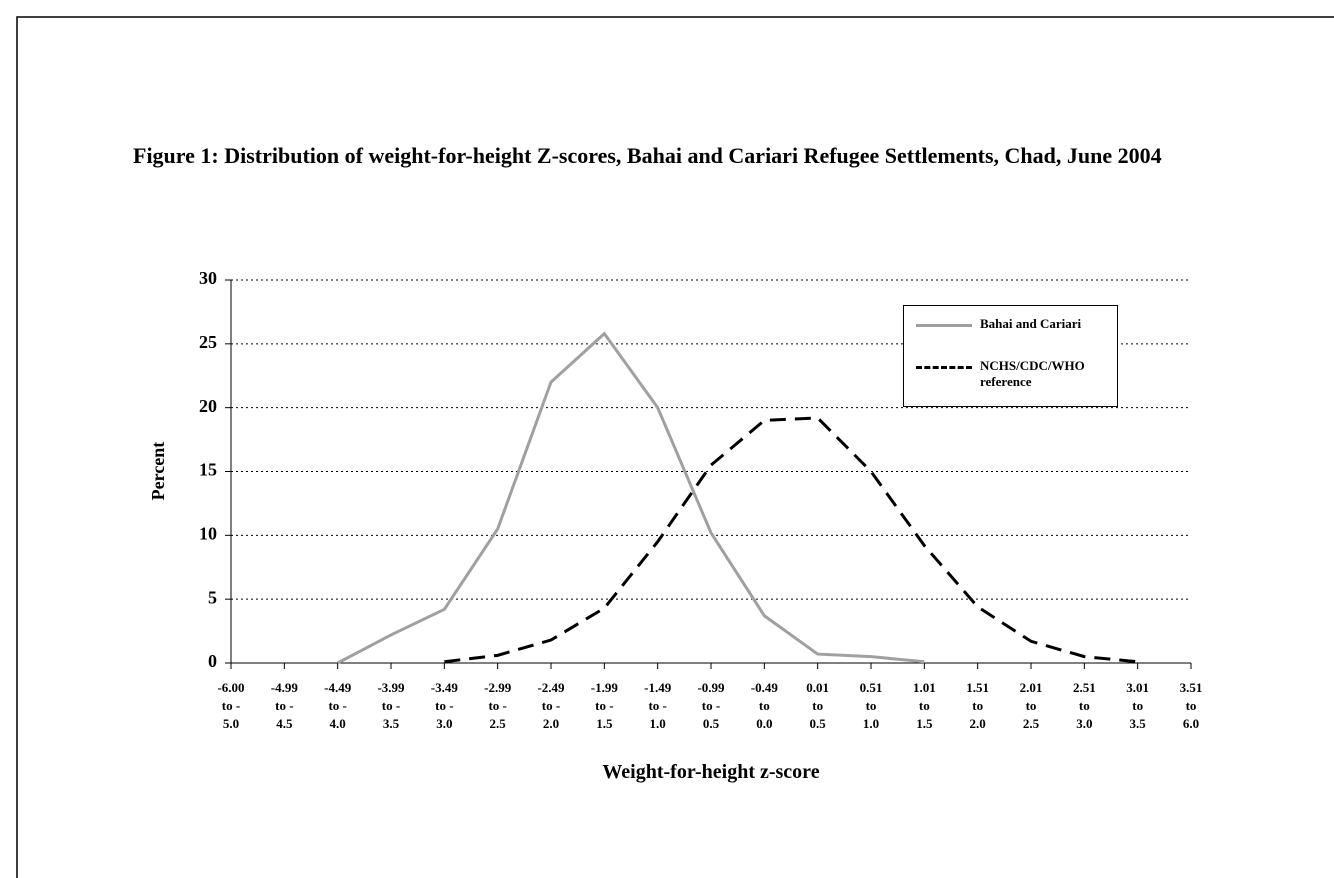 The height and width of the screenshot is (878, 1334). Describe the element at coordinates (208, 342) in the screenshot. I see `y-tick-label: 25` at that location.